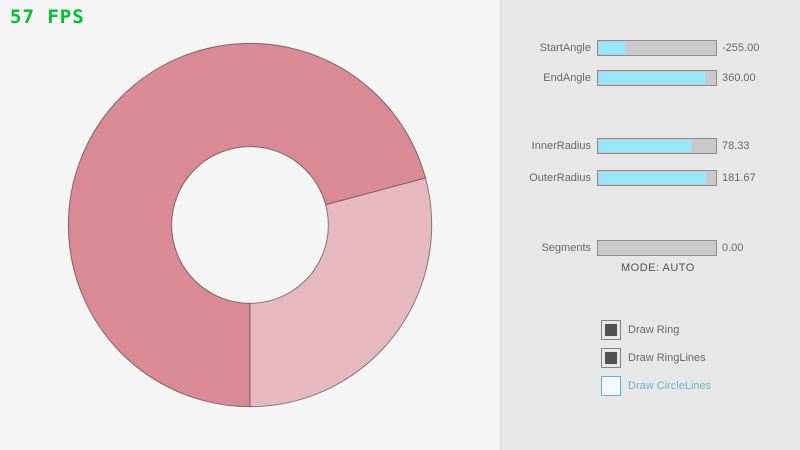  I want to click on draw-ringlines-checkbox, so click(611, 358).